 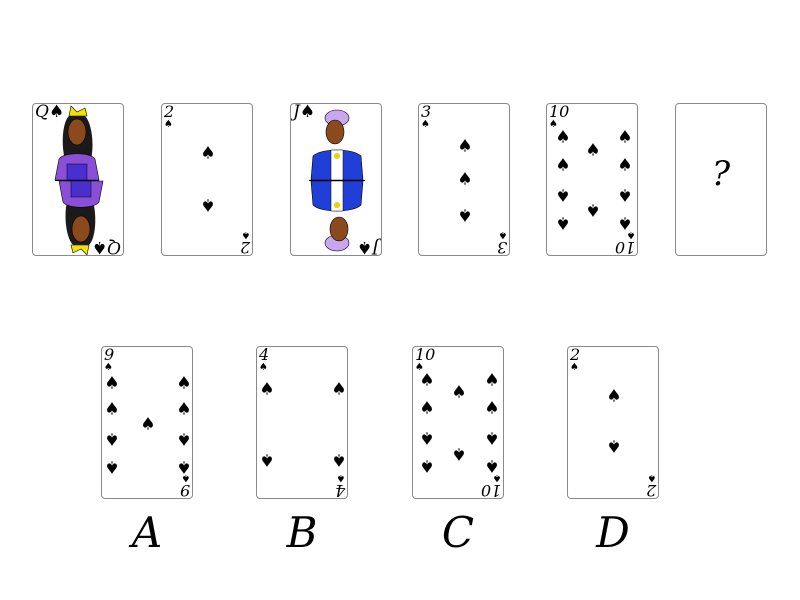 I want to click on option-c-label: C, so click(x=458, y=532).